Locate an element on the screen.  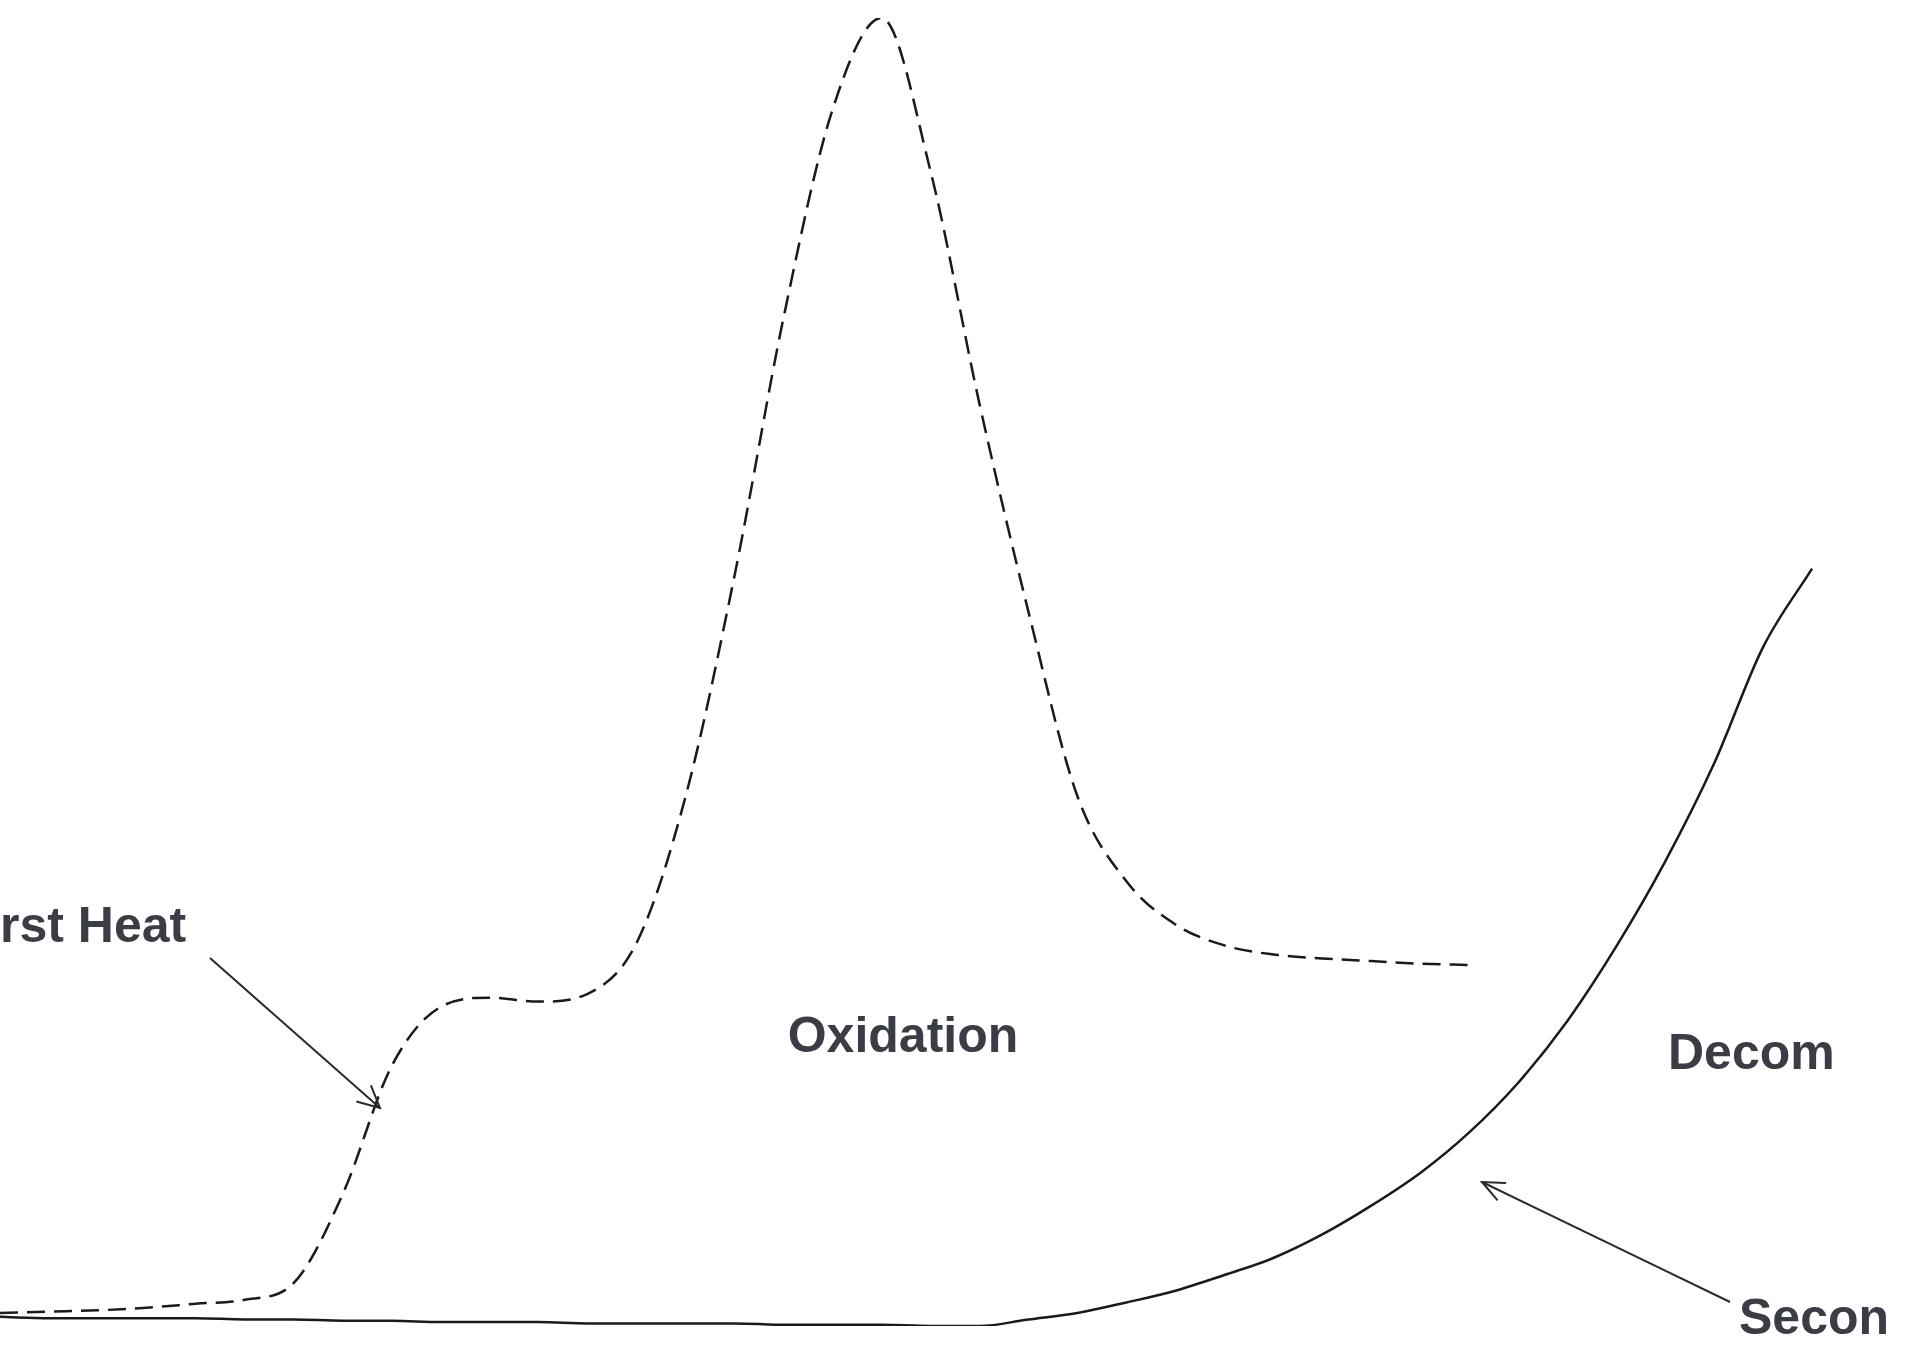
annotation: Decom is located at coordinates (1751, 1051).